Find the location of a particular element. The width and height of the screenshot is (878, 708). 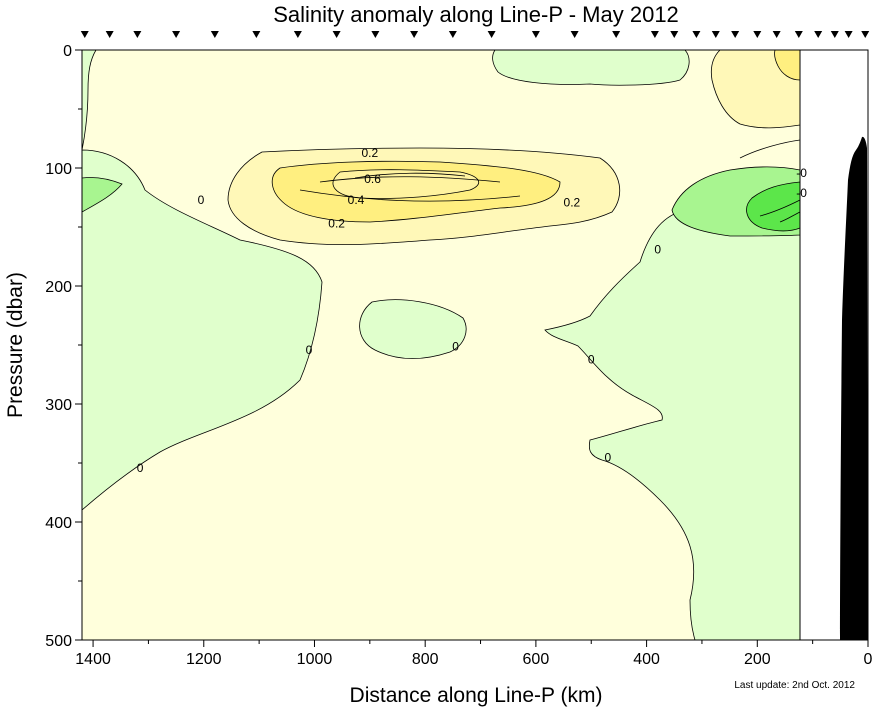

last-update-note: Last update: 2nd Oct. 2012 is located at coordinates (794, 685).